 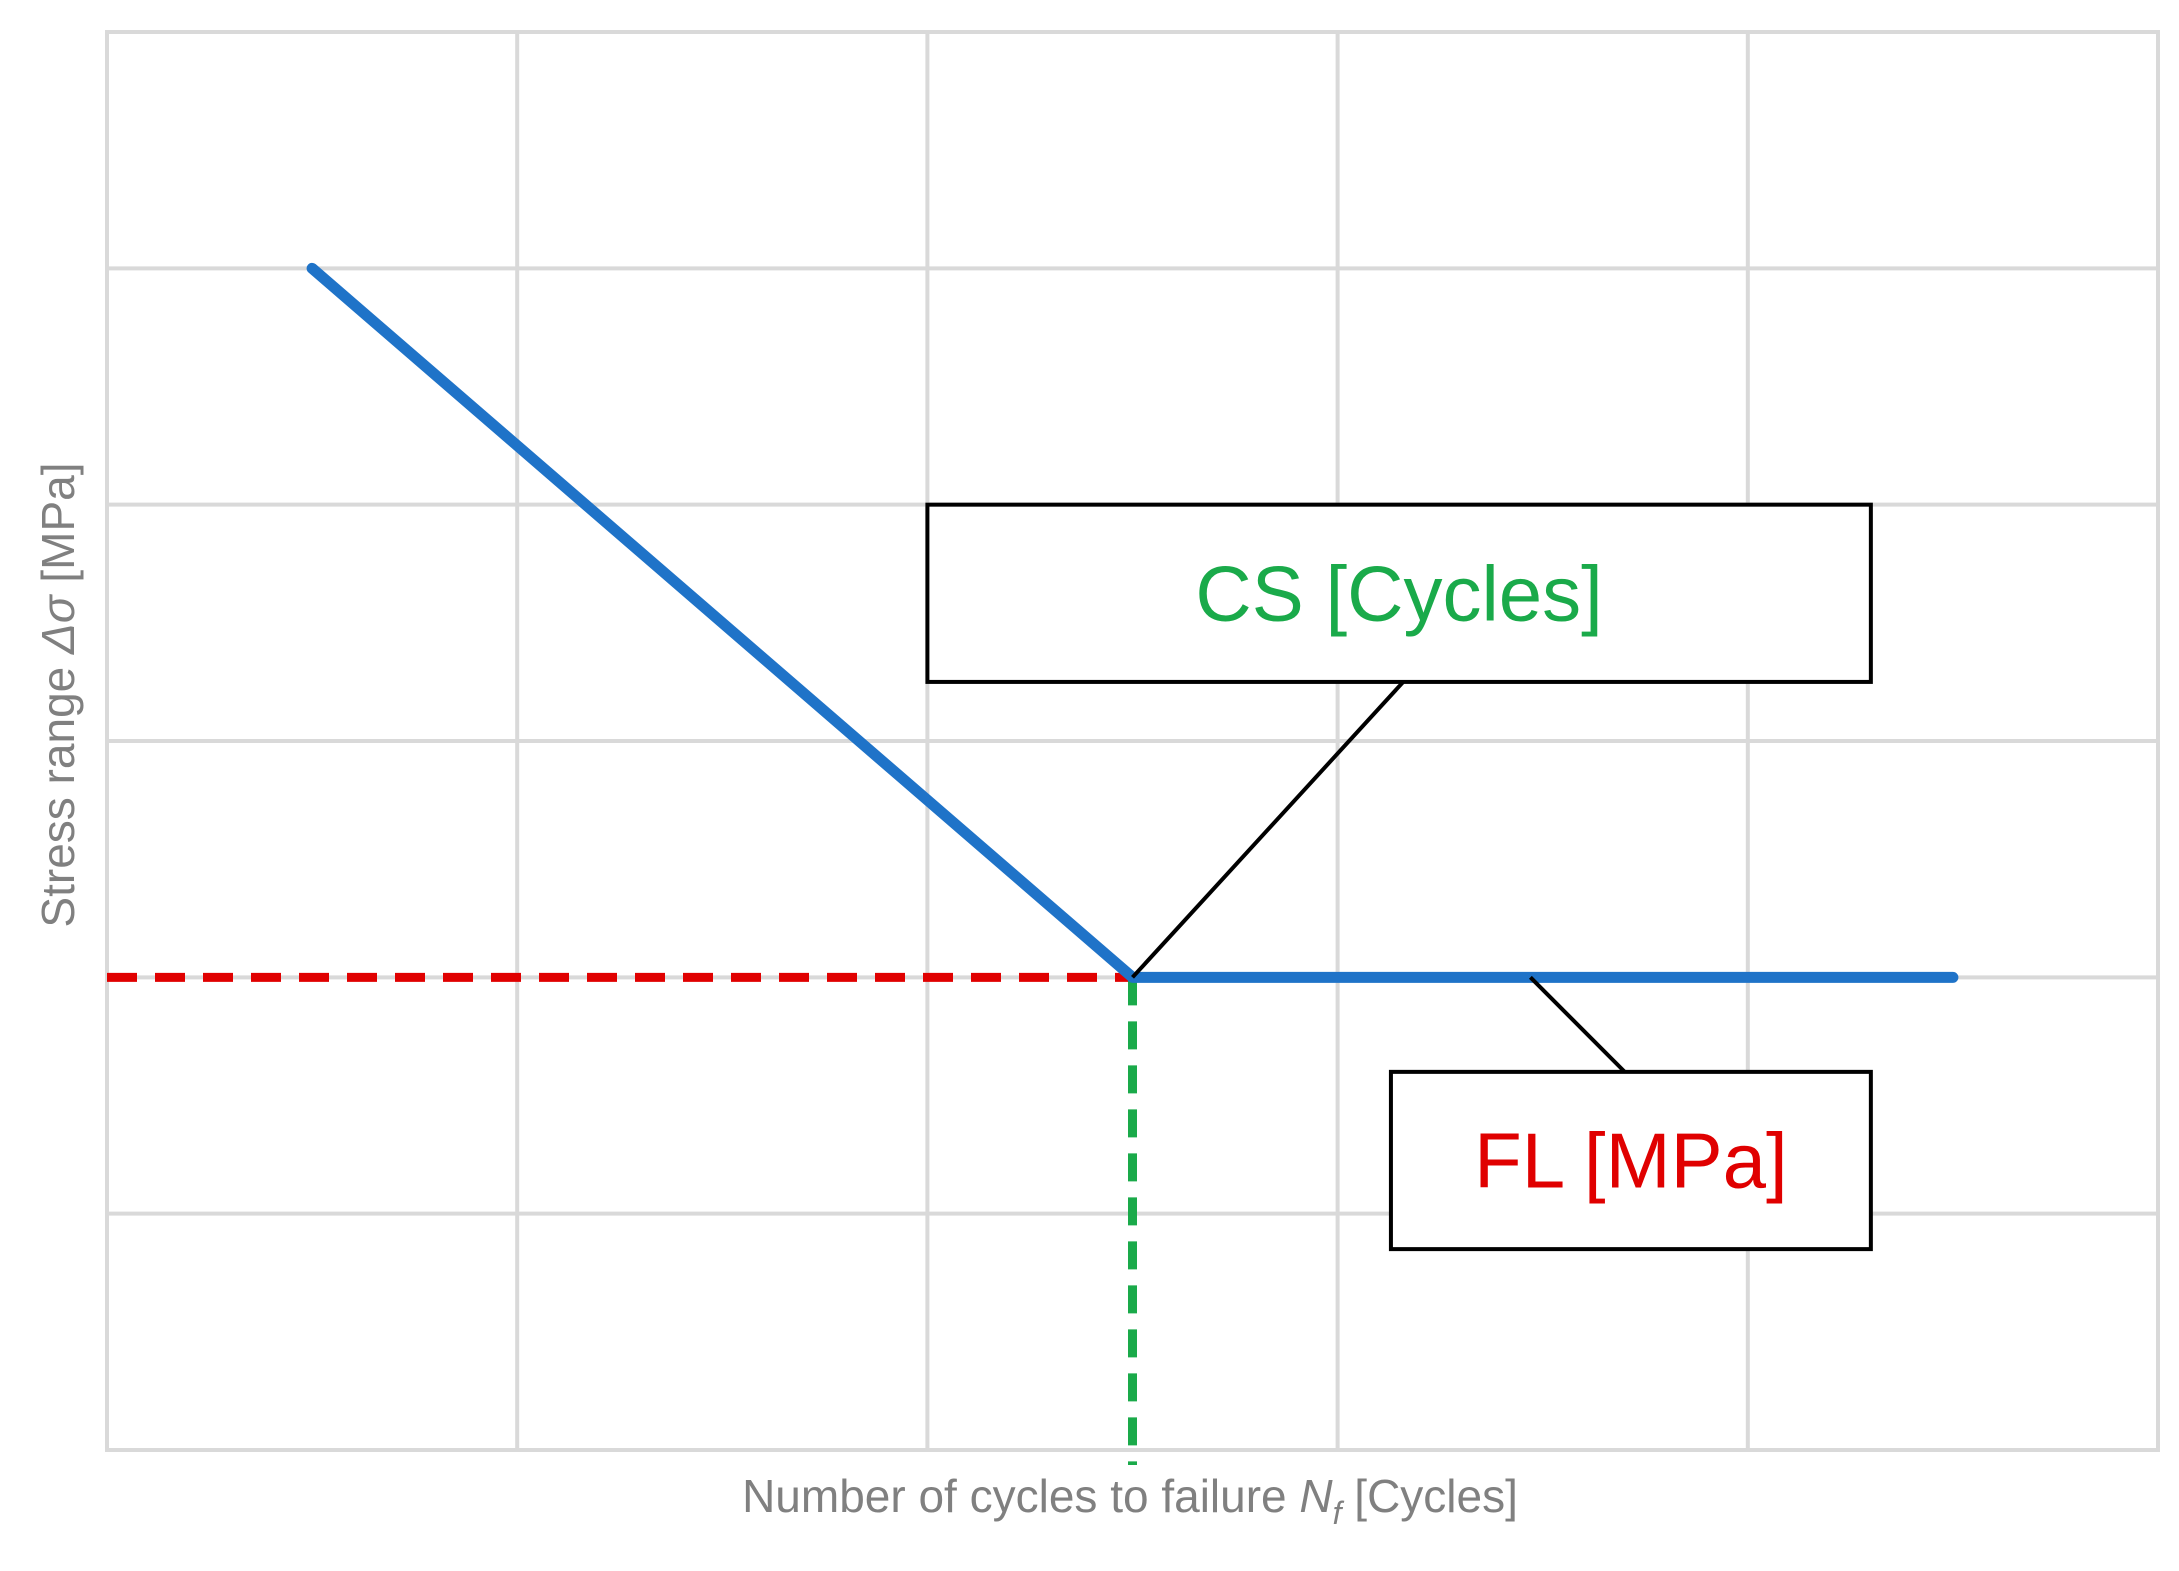 What do you see at coordinates (1268, 829) in the screenshot?
I see `callout-line-cs` at bounding box center [1268, 829].